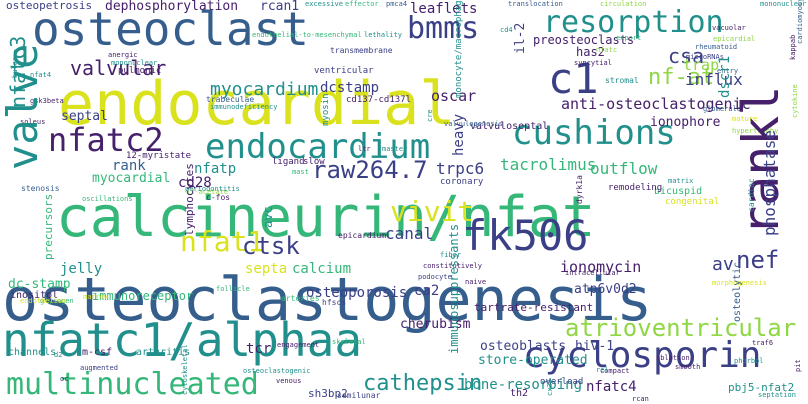 The image size is (808, 404). I want to click on word: tartrate-resistant, so click(534, 307).